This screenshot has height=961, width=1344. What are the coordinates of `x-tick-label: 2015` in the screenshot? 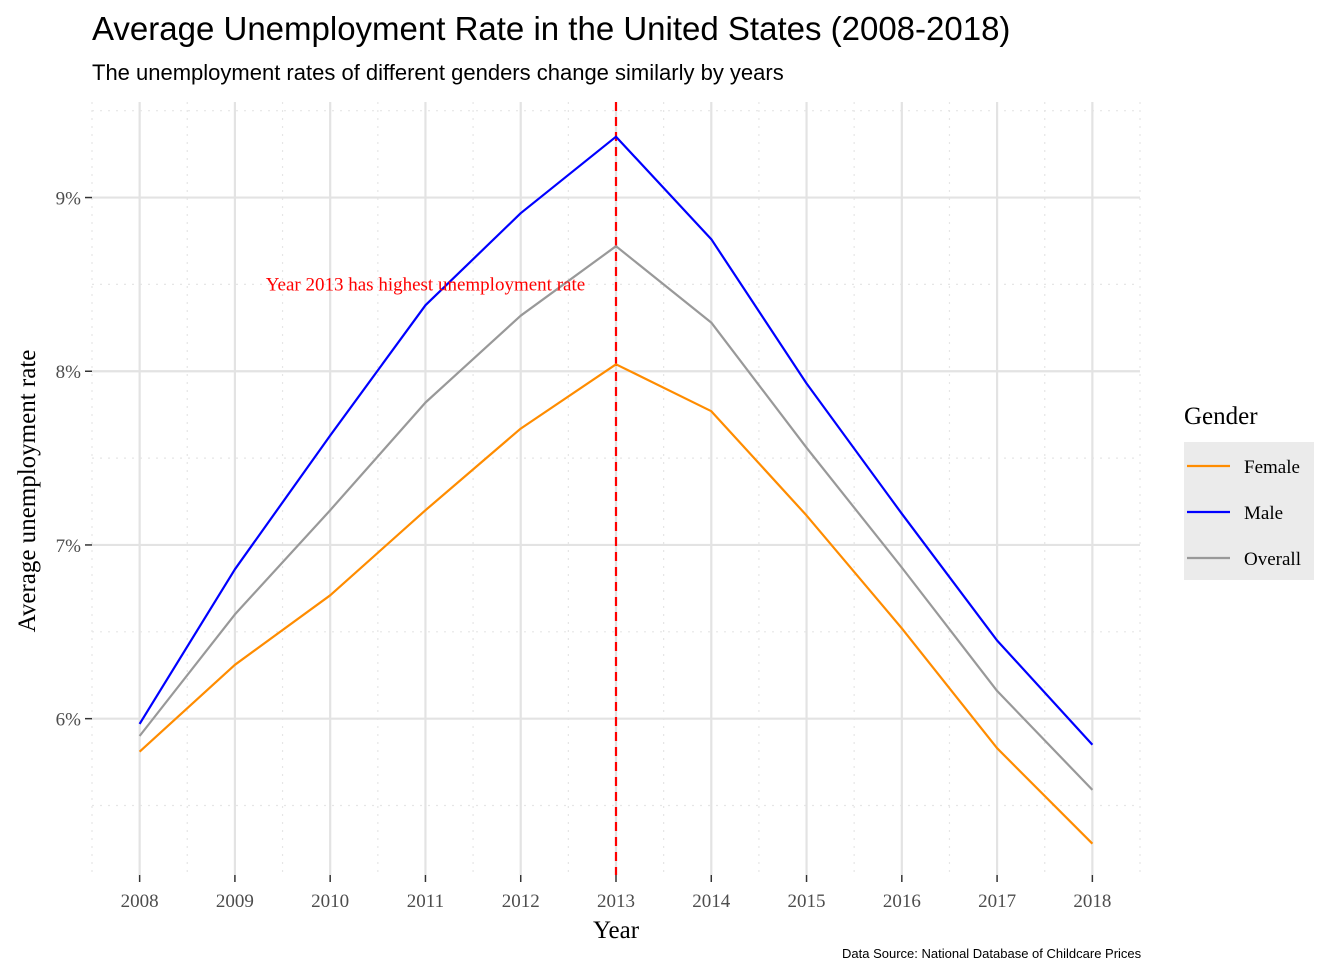 It's located at (807, 901).